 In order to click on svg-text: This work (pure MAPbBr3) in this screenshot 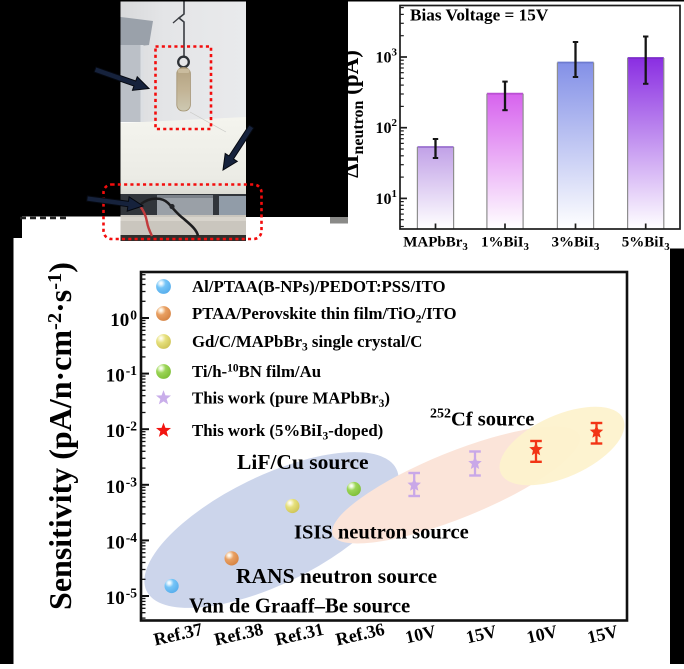, I will do `click(291, 399)`.